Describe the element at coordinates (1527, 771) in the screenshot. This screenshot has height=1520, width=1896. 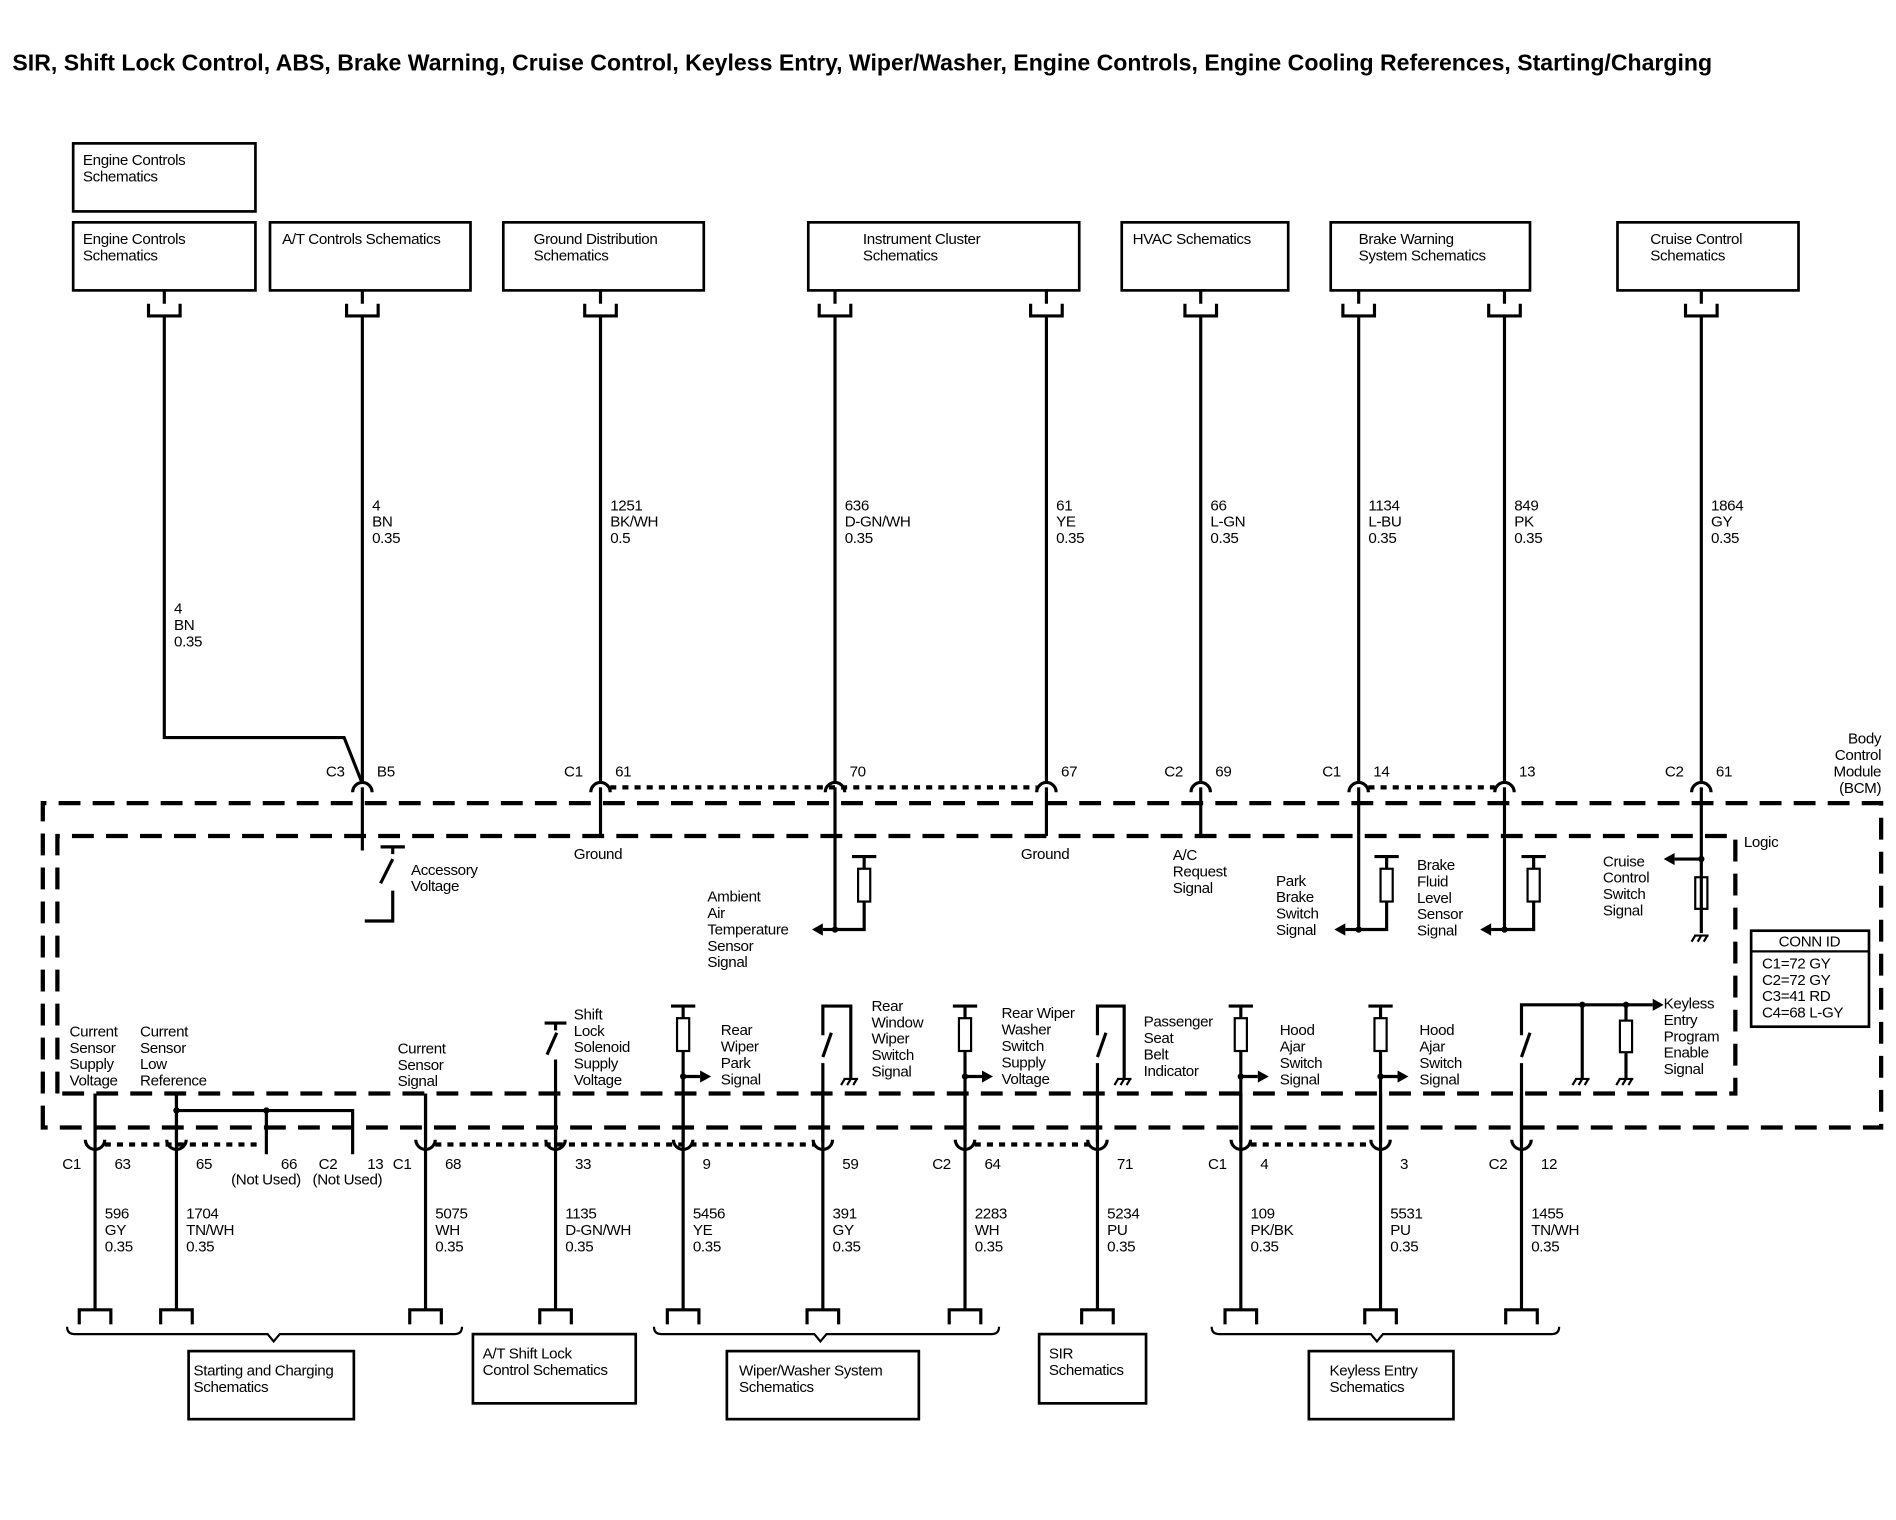
I see `pin-number: 13` at that location.